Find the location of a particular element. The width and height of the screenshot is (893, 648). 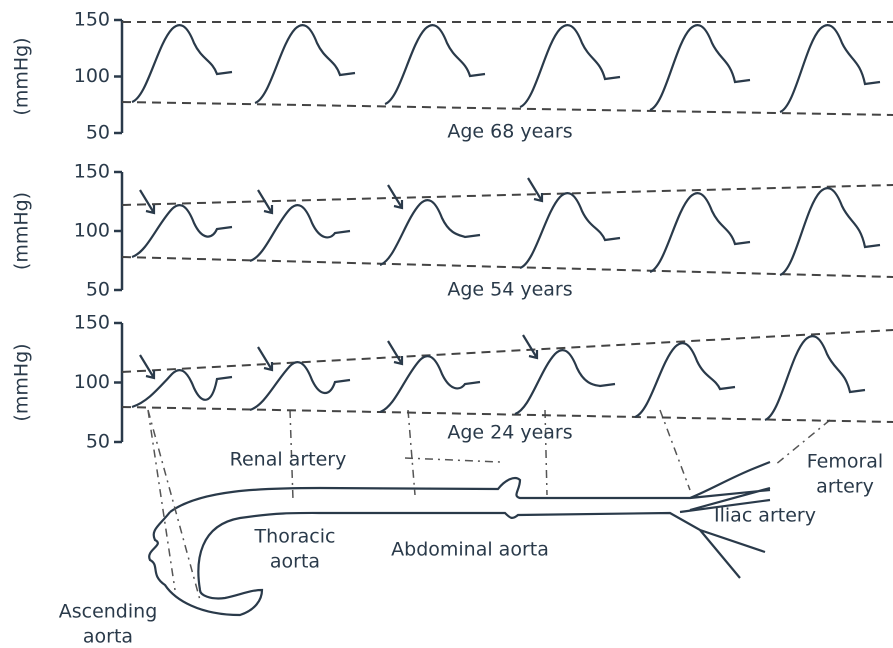

aorta-inner-wall is located at coordinates (484, 544).